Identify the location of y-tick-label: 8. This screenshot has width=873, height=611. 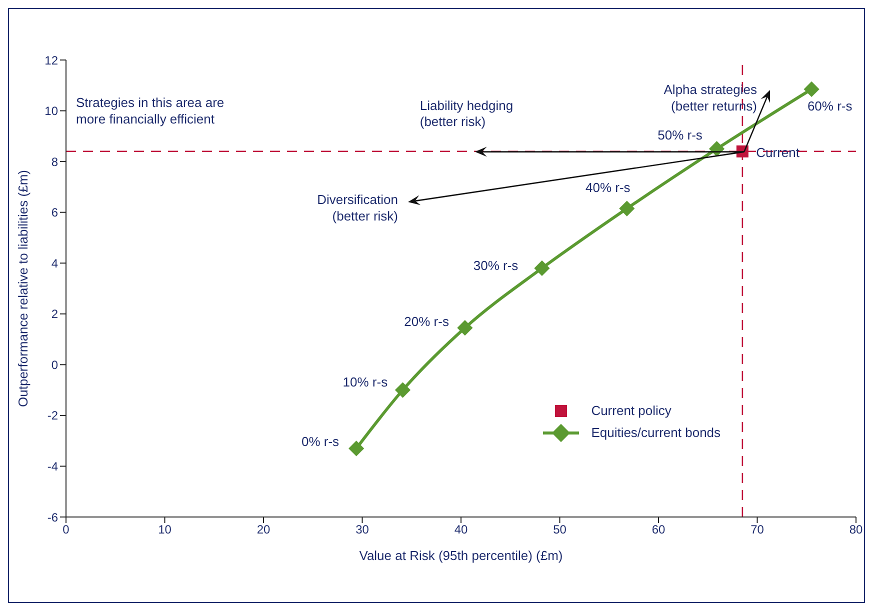
(54, 161).